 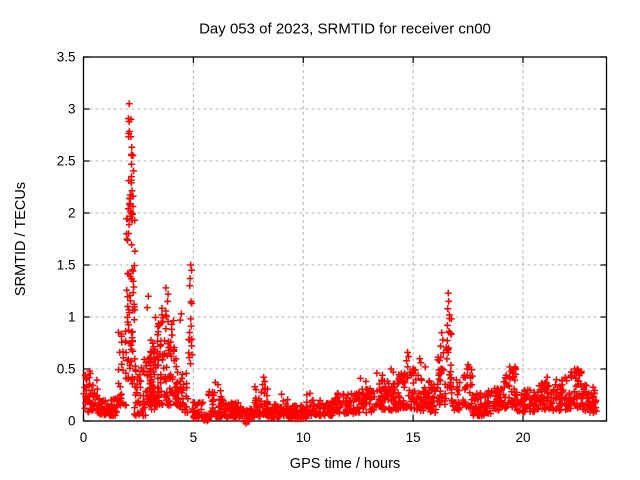 What do you see at coordinates (72, 213) in the screenshot?
I see `svg-text: 2` at bounding box center [72, 213].